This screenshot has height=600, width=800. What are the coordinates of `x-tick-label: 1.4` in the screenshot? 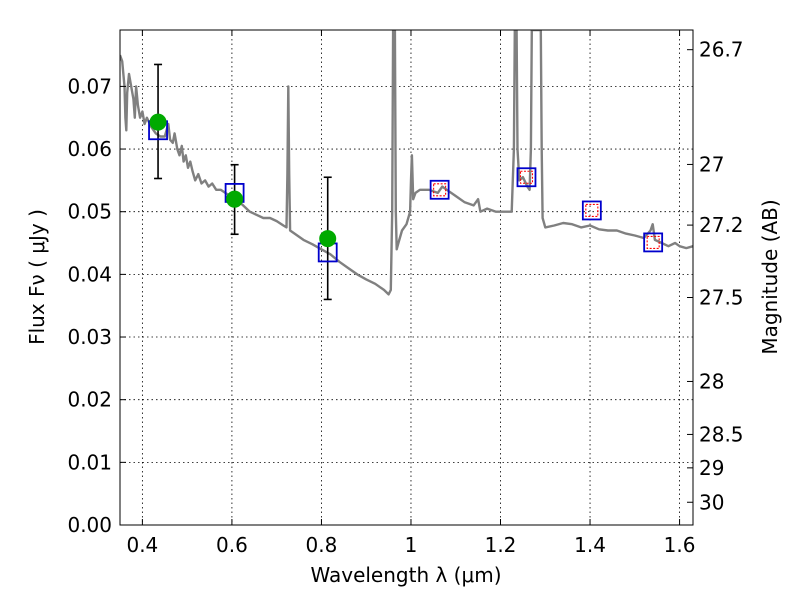 It's located at (590, 545).